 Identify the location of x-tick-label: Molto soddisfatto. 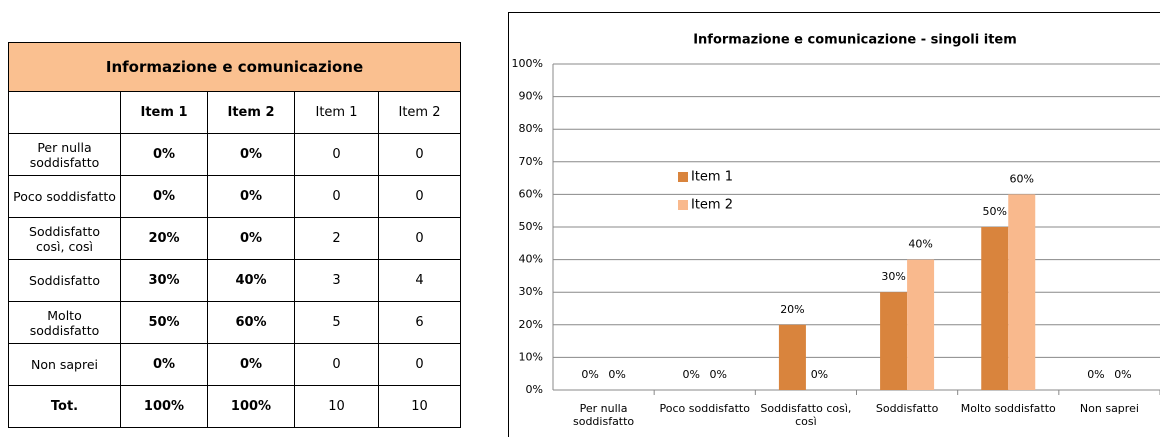
(1008, 408).